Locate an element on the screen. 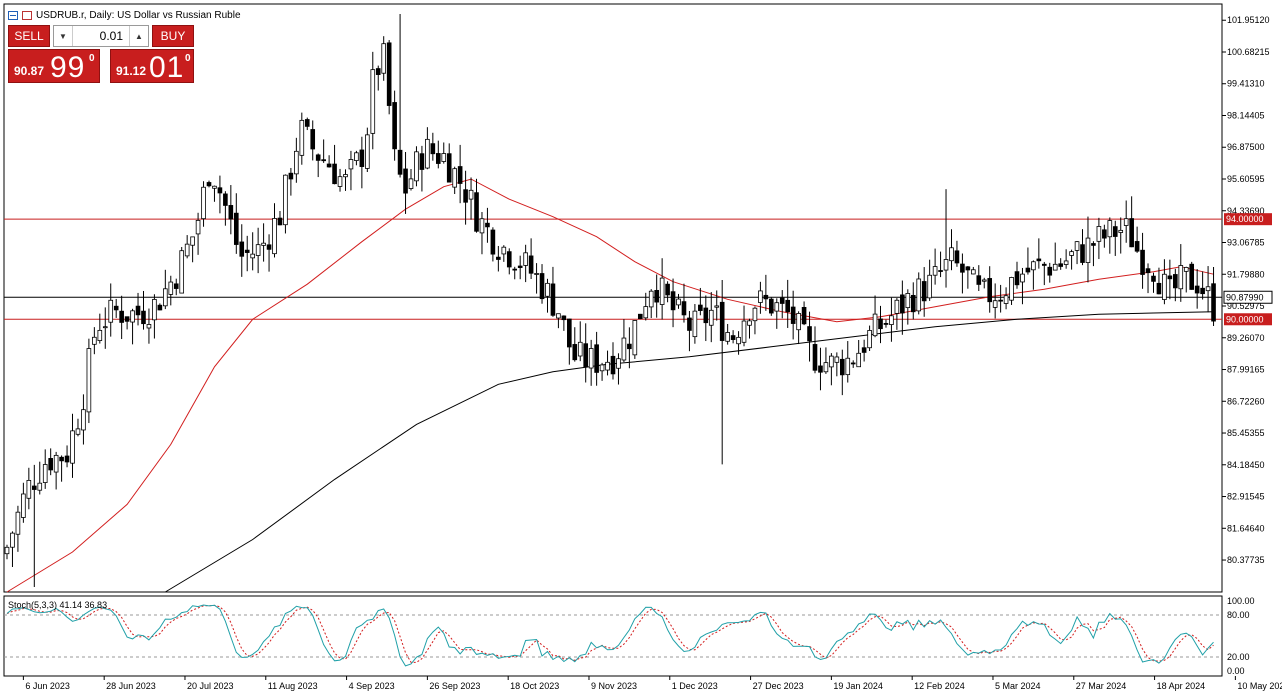 The image size is (1282, 698). x-tick-label: 18 Oct 2023 is located at coordinates (534, 686).